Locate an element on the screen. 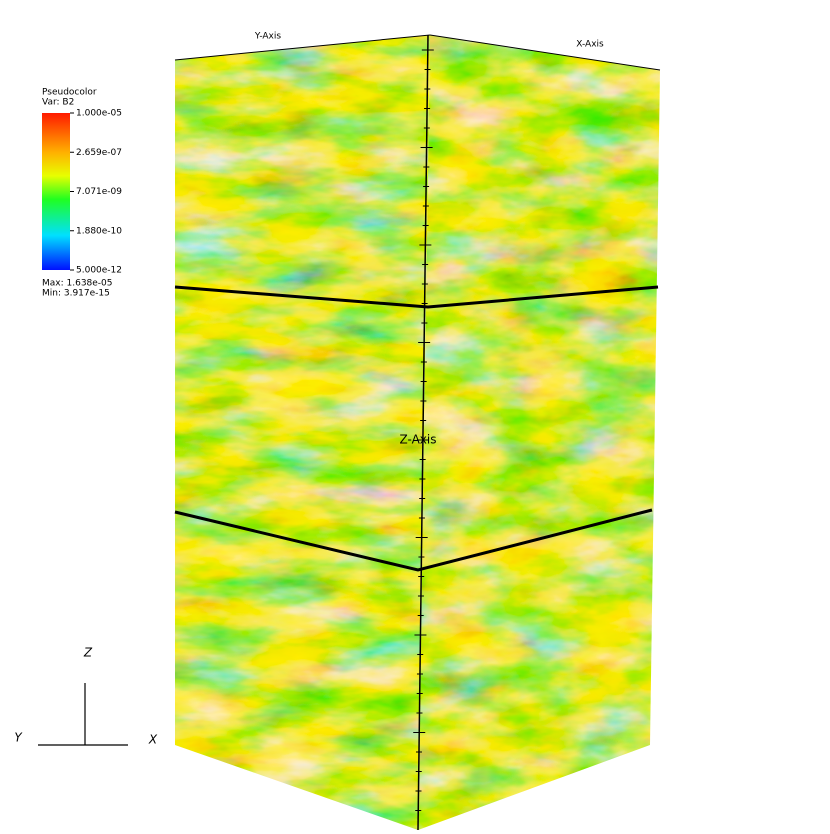 This screenshot has width=830, height=834. triad-y-label: Y is located at coordinates (18, 738).